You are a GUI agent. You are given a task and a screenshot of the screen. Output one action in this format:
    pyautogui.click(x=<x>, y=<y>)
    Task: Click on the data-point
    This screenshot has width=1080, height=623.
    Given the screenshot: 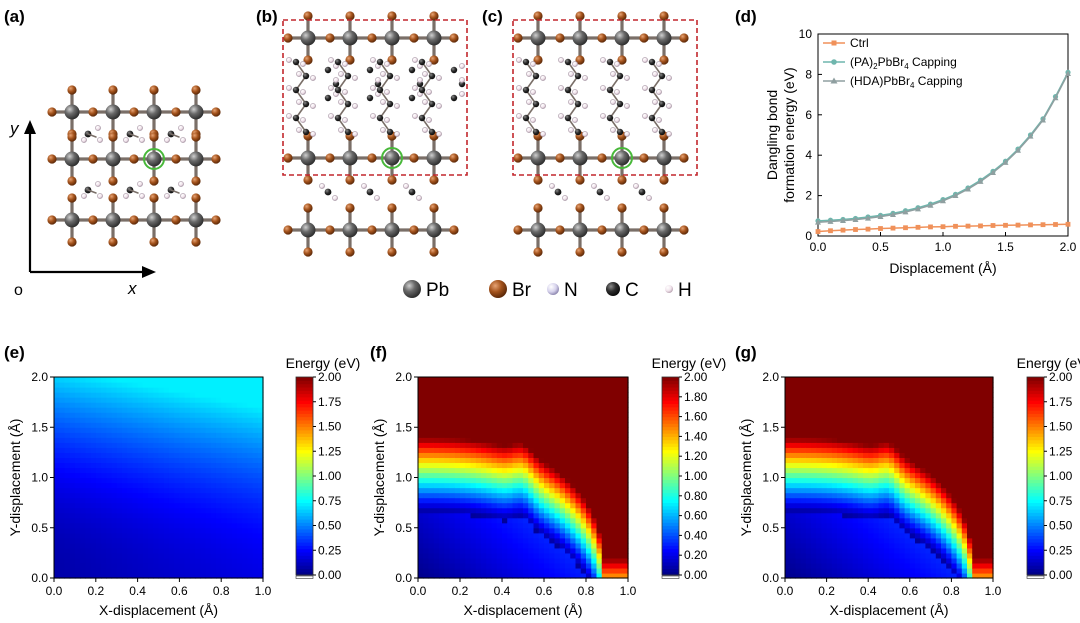 What is the action you would take?
    pyautogui.click(x=893, y=214)
    